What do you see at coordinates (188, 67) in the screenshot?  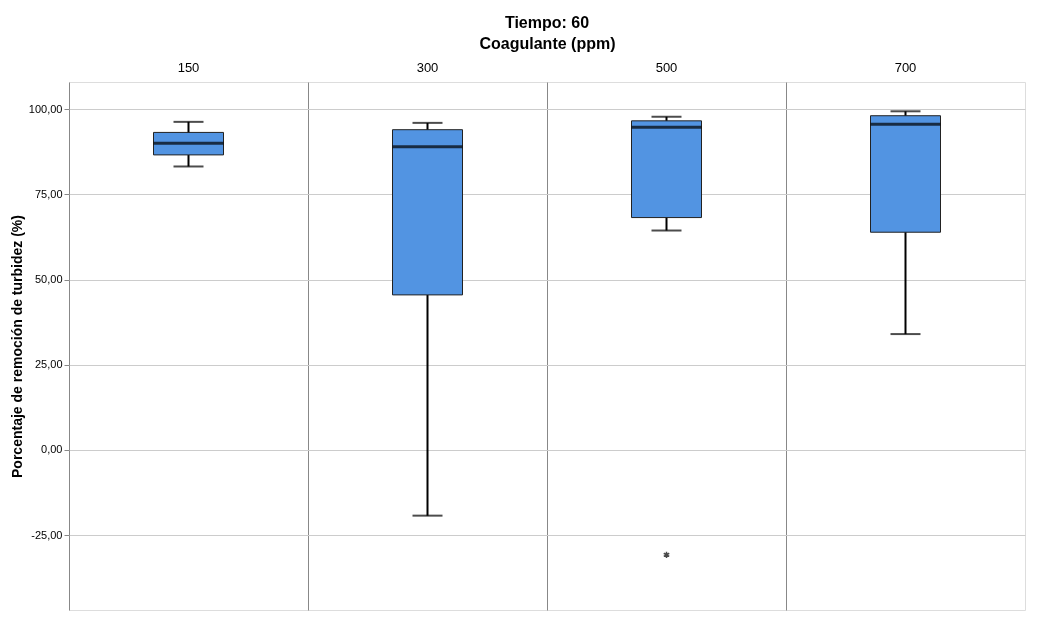 I see `x-tick-label: 150` at bounding box center [188, 67].